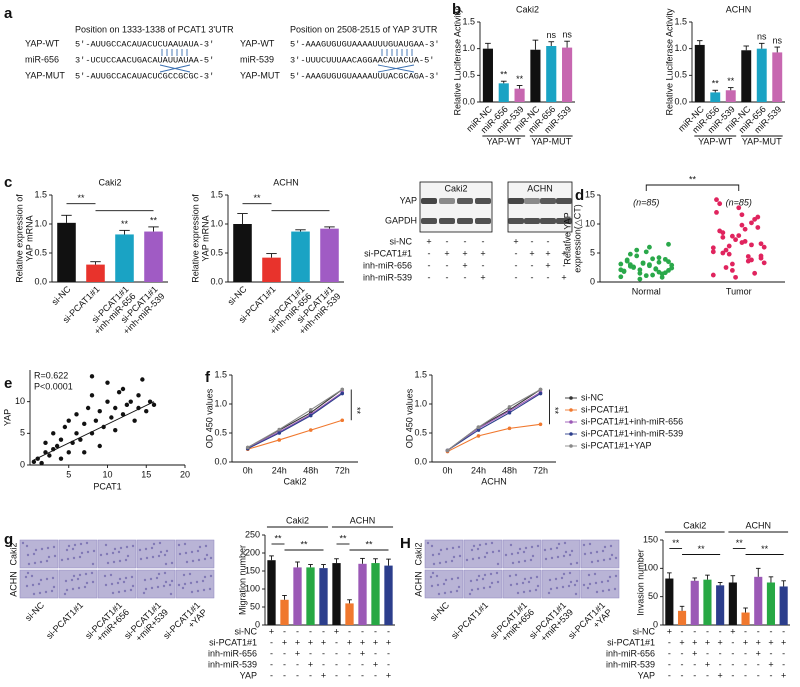 The image size is (800, 687). Describe the element at coordinates (401, 241) in the screenshot. I see `blot-row-label: si-NC` at that location.